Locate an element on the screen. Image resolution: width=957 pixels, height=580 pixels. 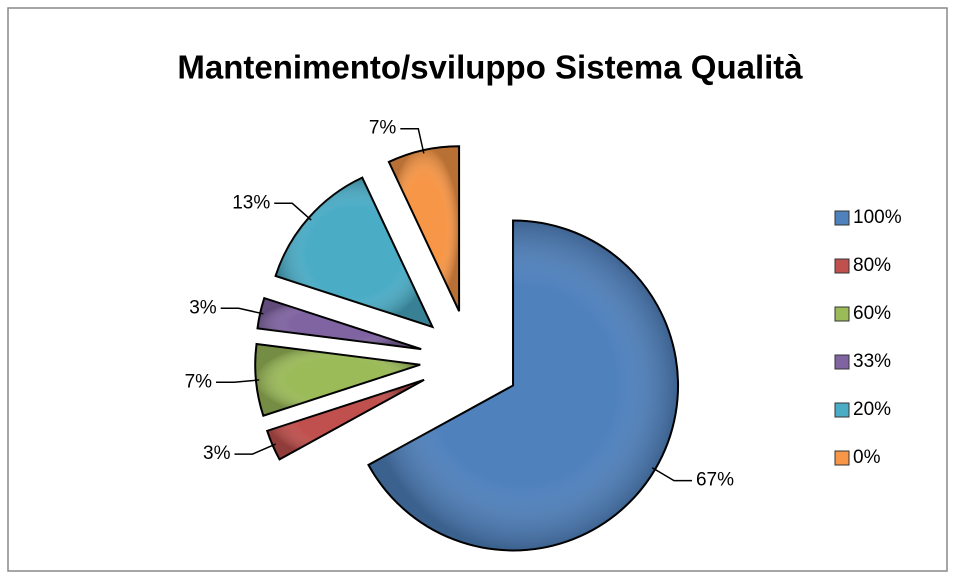
legend-label: 100% is located at coordinates (877, 217).